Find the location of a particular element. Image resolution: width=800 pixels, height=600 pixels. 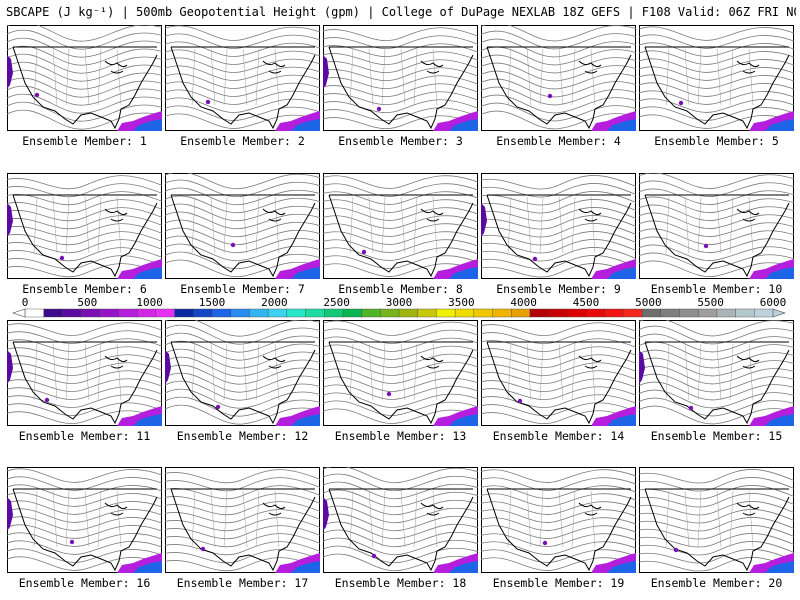

ensemble-panel: Ensemble Member: 3 is located at coordinates (400, 86).